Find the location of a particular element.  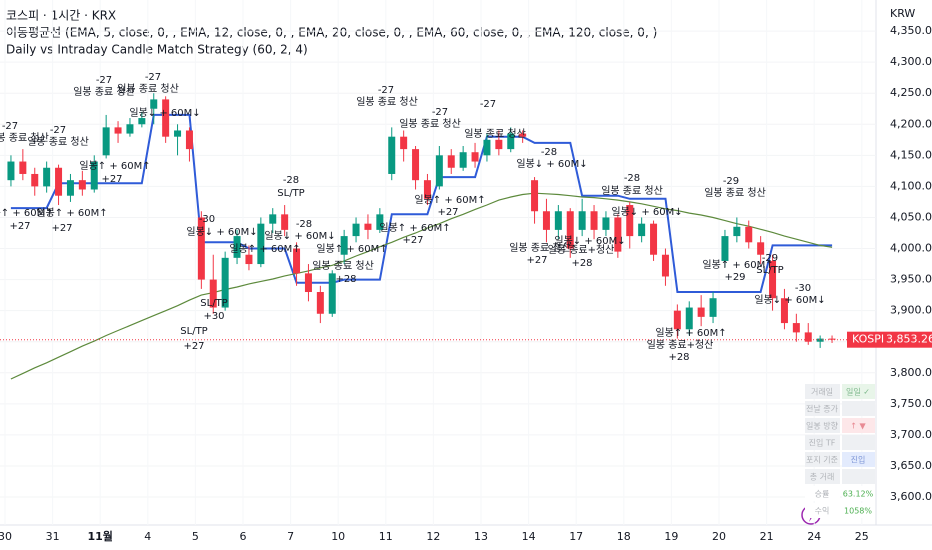

x-tick-label: 19 is located at coordinates (671, 536).